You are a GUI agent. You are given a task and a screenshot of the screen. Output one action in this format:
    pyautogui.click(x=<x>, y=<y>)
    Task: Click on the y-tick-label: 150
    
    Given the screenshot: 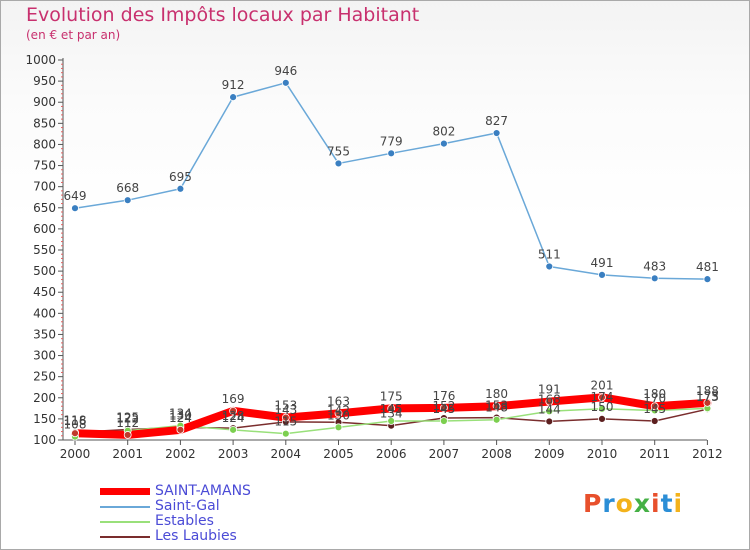 What is the action you would take?
    pyautogui.click(x=44, y=419)
    